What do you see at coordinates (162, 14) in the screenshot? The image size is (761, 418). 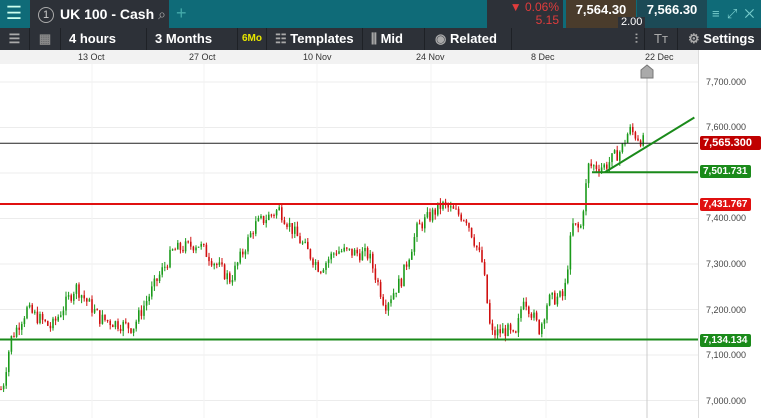 I see `search-icon: ⌕` at bounding box center [162, 14].